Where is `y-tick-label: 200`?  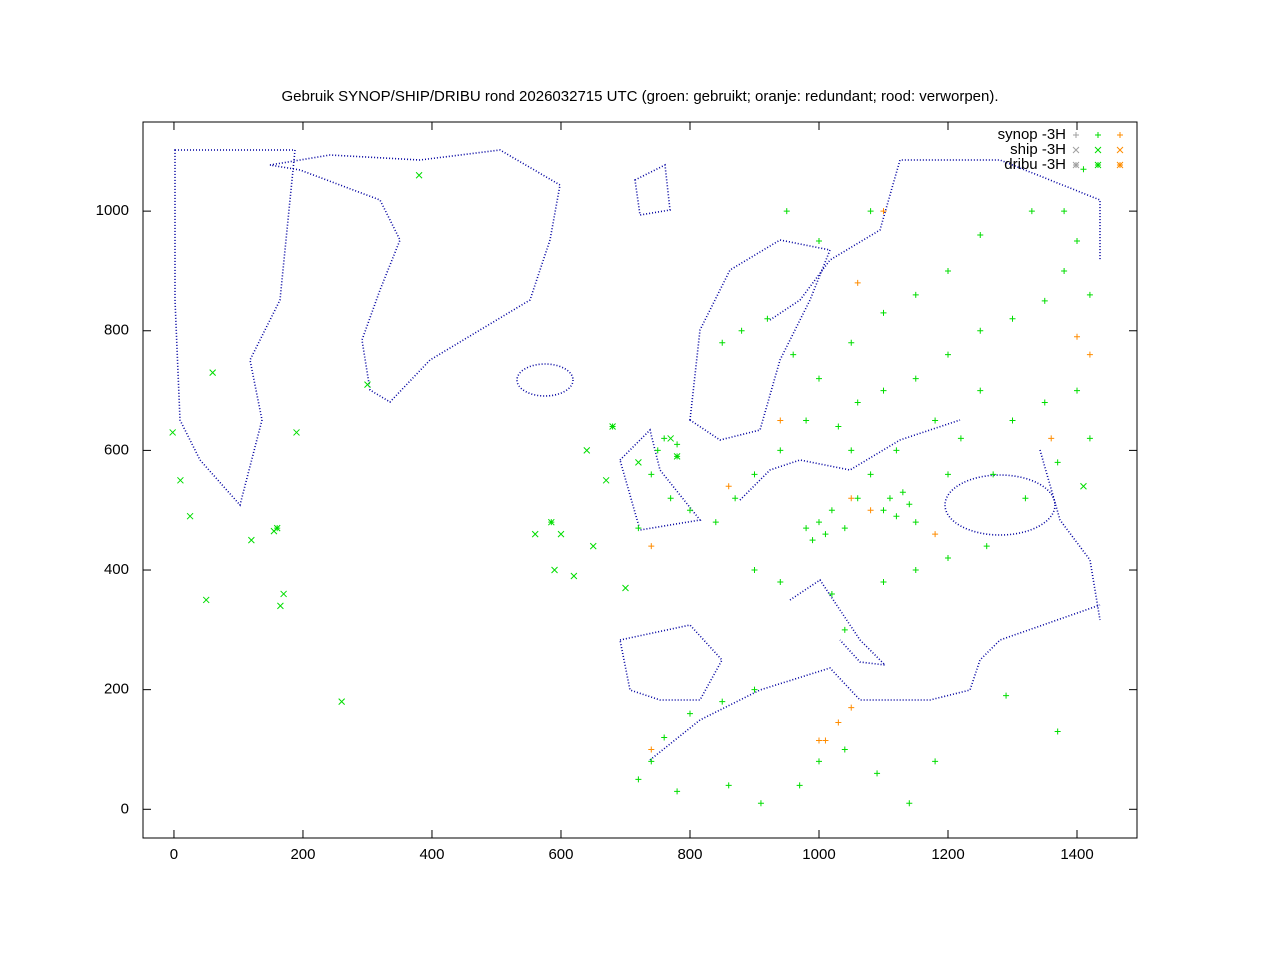
y-tick-label: 200 is located at coordinates (116, 689).